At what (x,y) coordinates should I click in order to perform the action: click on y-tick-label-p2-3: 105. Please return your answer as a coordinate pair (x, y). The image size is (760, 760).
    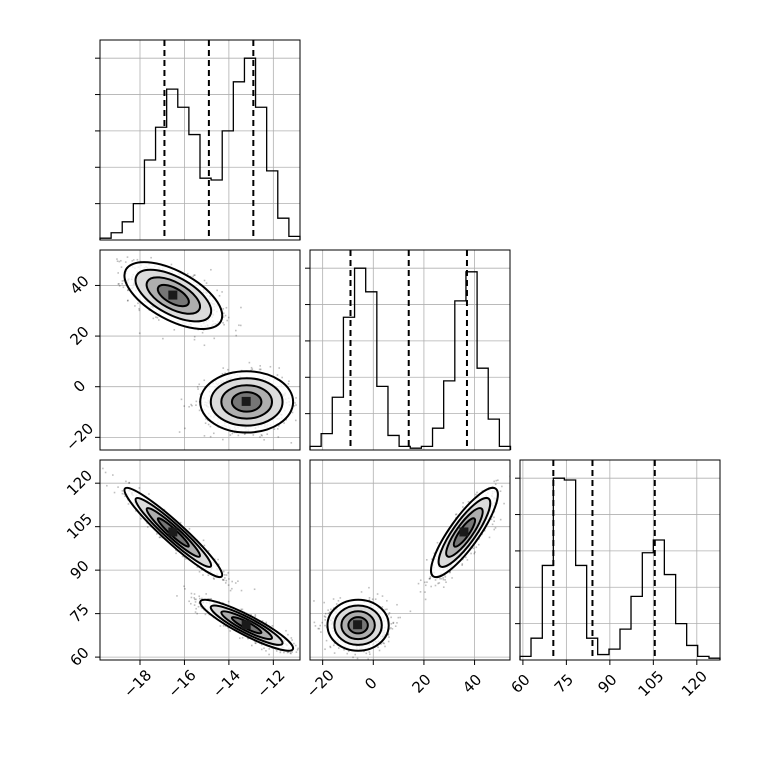
    Looking at the image, I should click on (79, 526).